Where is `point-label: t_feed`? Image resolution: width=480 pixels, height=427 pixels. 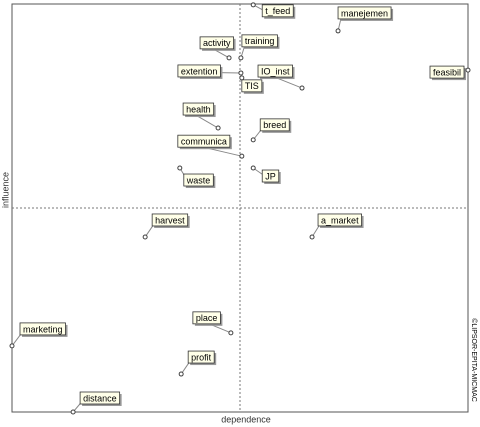 point-label: t_feed is located at coordinates (277, 11).